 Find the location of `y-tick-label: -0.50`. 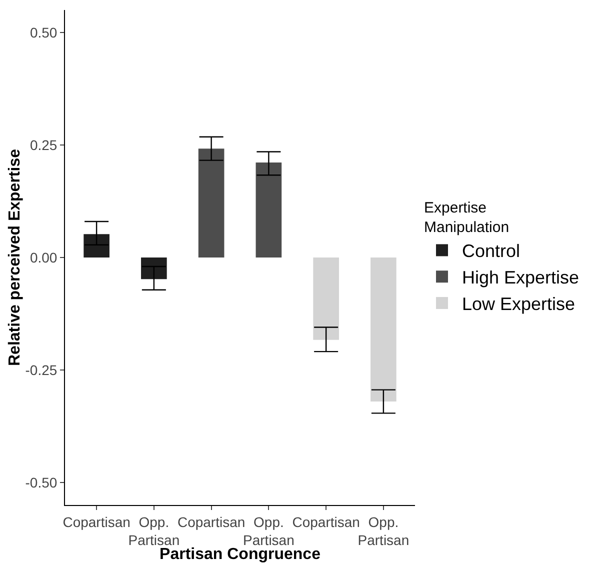

y-tick-label: -0.50 is located at coordinates (41, 482).